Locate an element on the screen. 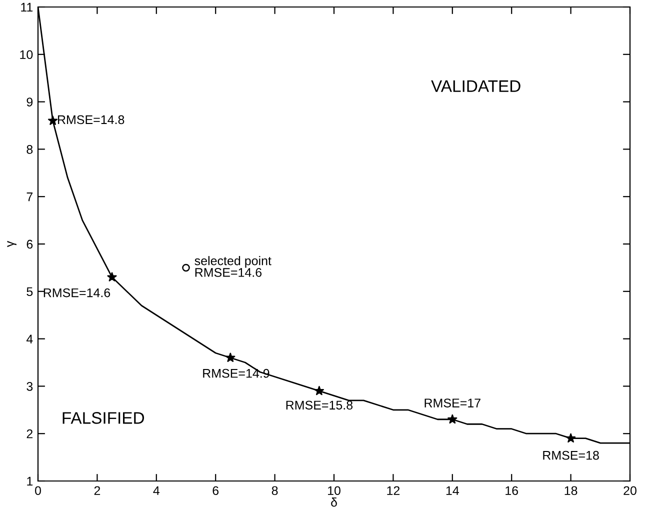 This screenshot has width=651, height=519. y-tick-label: 3 is located at coordinates (29, 386).